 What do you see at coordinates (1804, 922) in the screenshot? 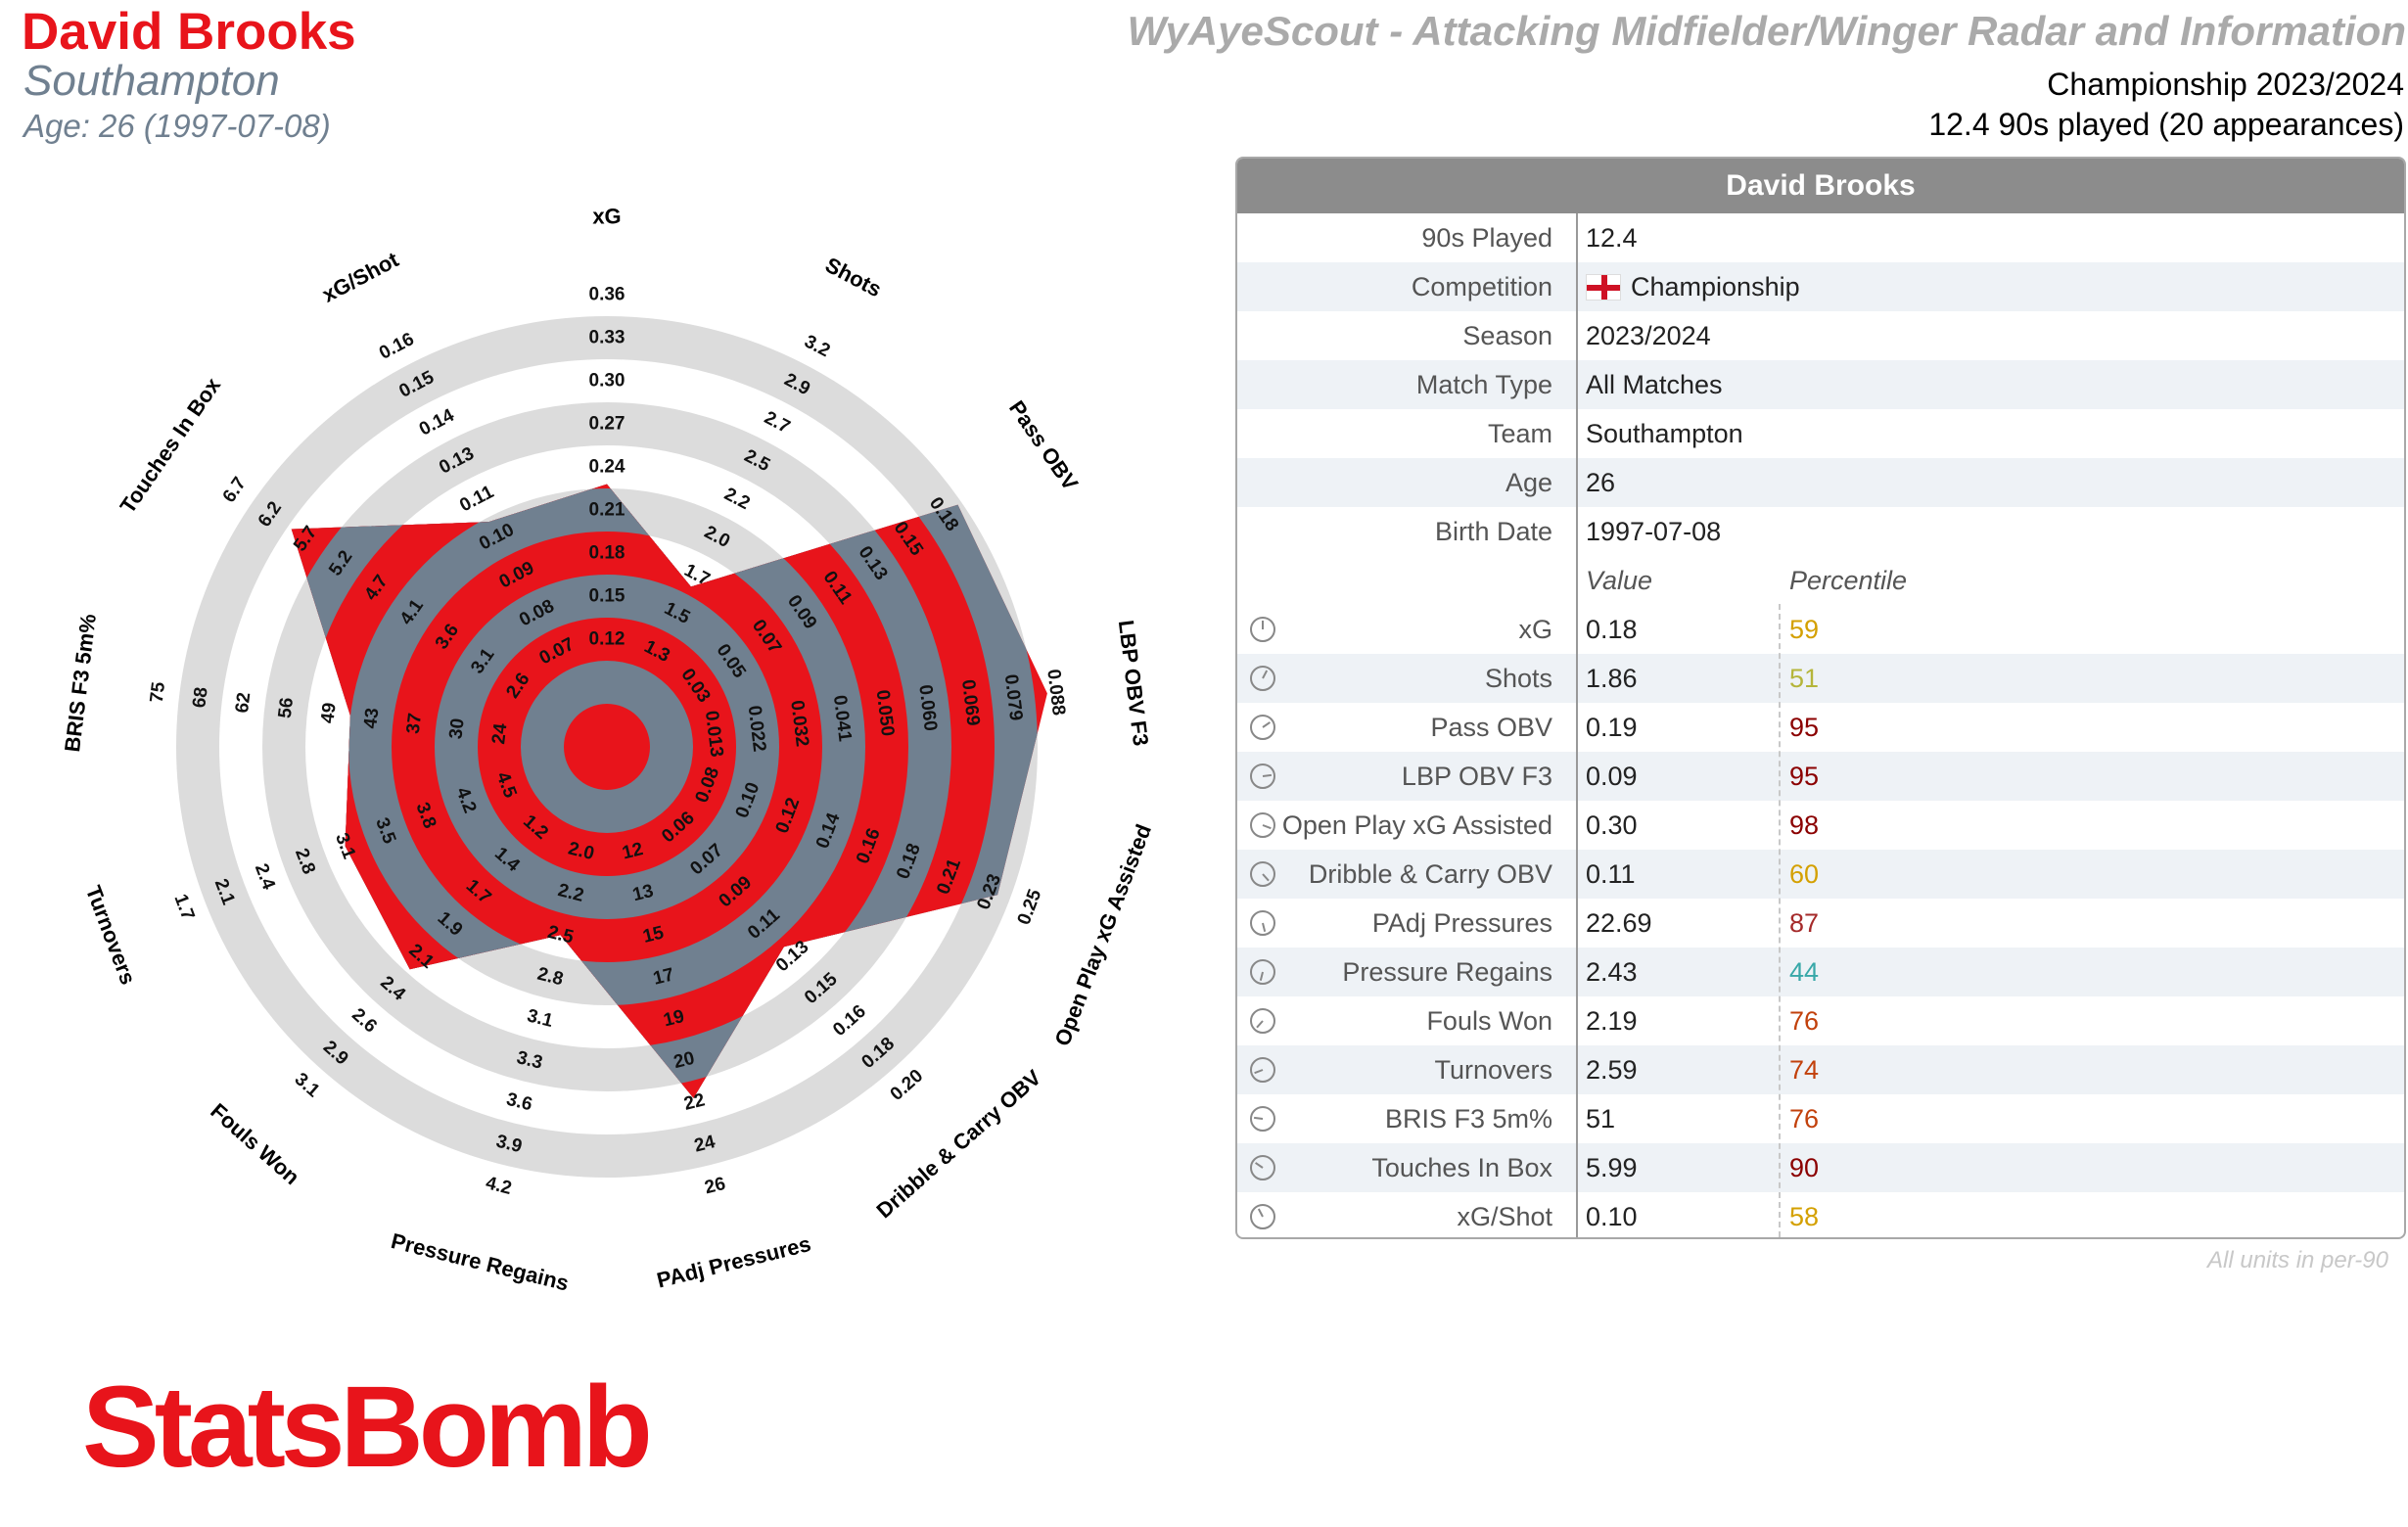
I see `stat-percentile: 87` at bounding box center [1804, 922].